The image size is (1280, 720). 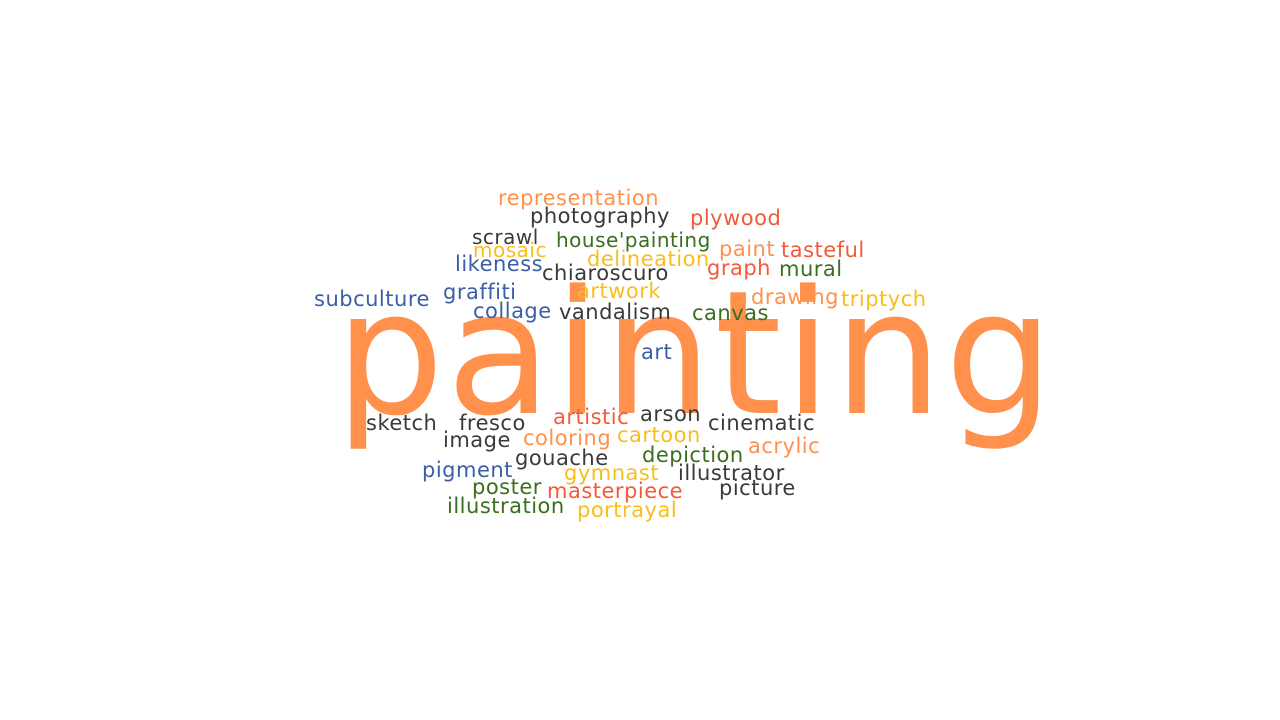 I want to click on word-item: acrylic, so click(x=784, y=446).